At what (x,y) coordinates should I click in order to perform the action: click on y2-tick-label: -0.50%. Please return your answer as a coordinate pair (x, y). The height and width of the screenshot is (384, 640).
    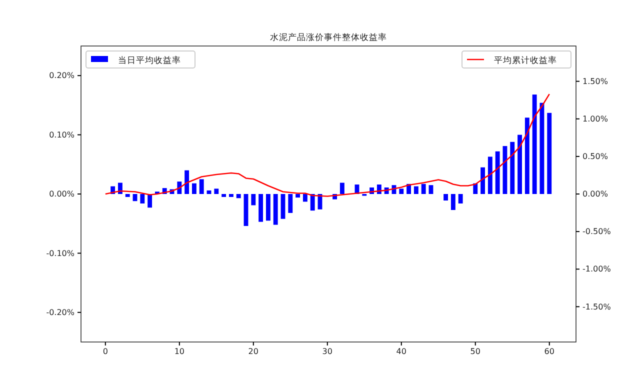
    Looking at the image, I should click on (597, 231).